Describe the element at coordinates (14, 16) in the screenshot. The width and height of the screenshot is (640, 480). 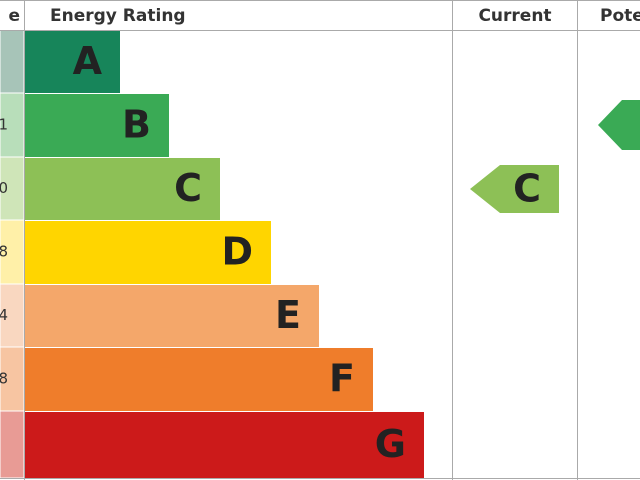
I see `score-header: e` at that location.